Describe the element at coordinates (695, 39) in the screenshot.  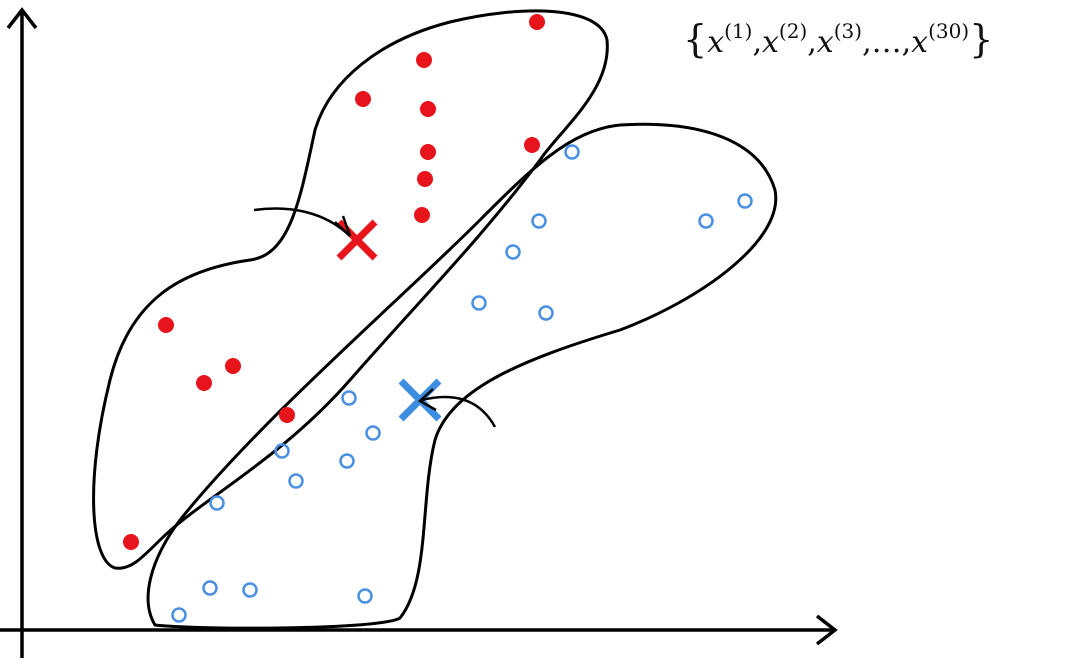
I see `brace: {` at that location.